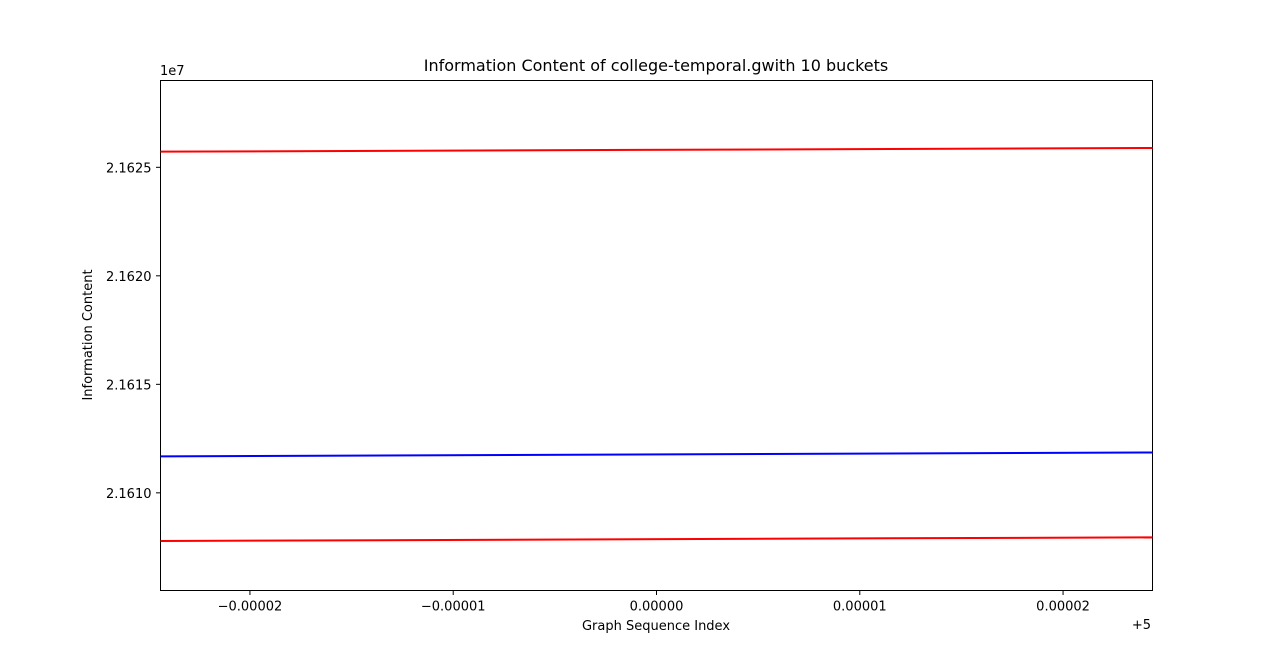 This screenshot has height=663, width=1280. What do you see at coordinates (656, 626) in the screenshot?
I see `x-axis-label: Graph Sequence Index` at bounding box center [656, 626].